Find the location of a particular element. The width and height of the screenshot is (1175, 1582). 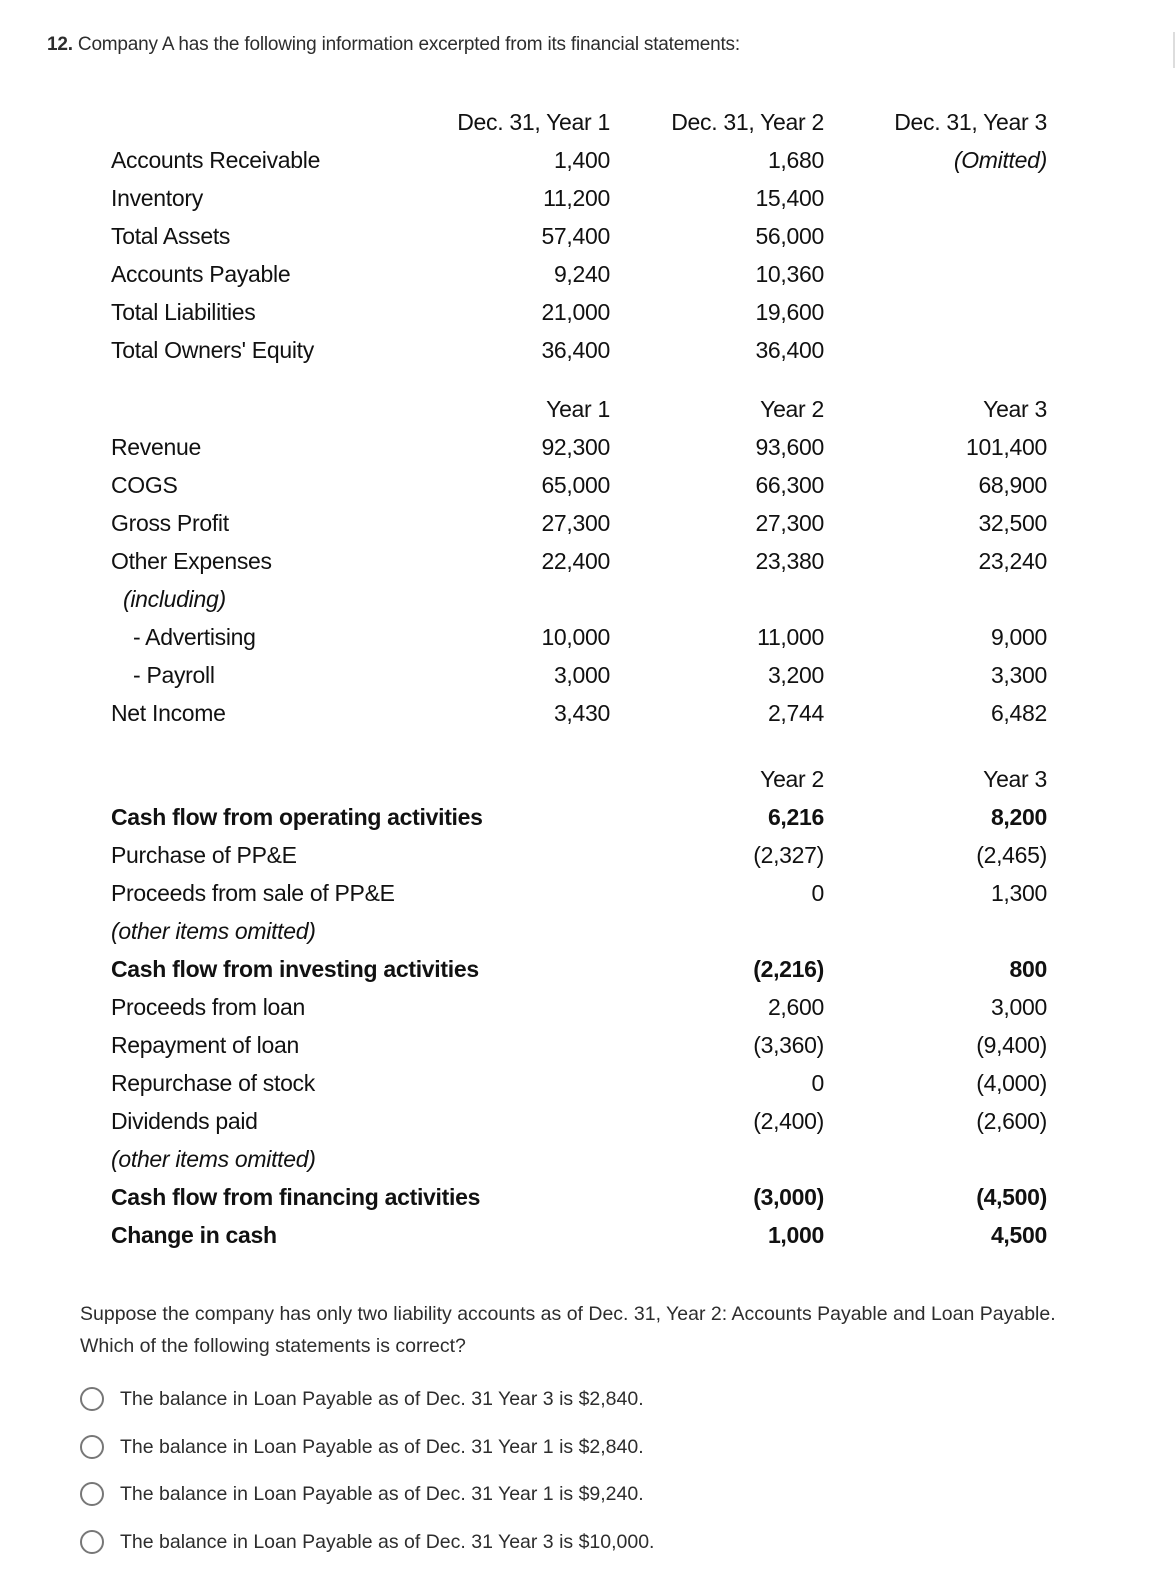

cell-value: 800 is located at coordinates (1028, 969).